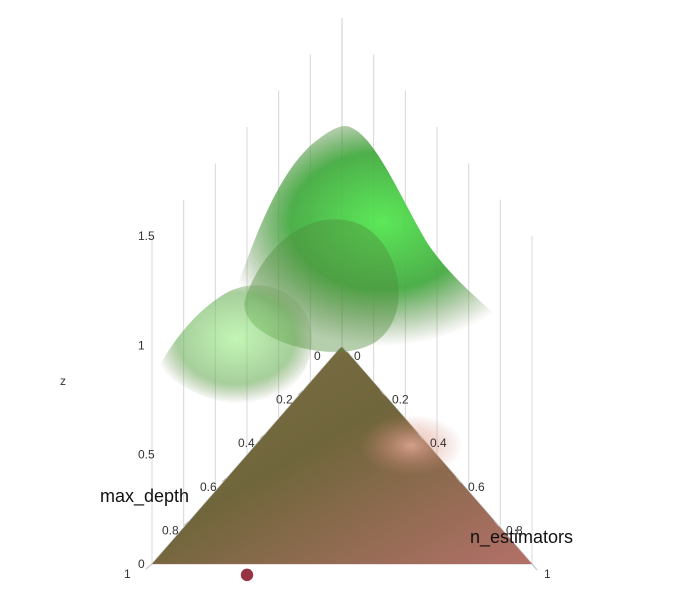  What do you see at coordinates (514, 530) in the screenshot?
I see `n-estimators-tick-label: 0.8` at bounding box center [514, 530].